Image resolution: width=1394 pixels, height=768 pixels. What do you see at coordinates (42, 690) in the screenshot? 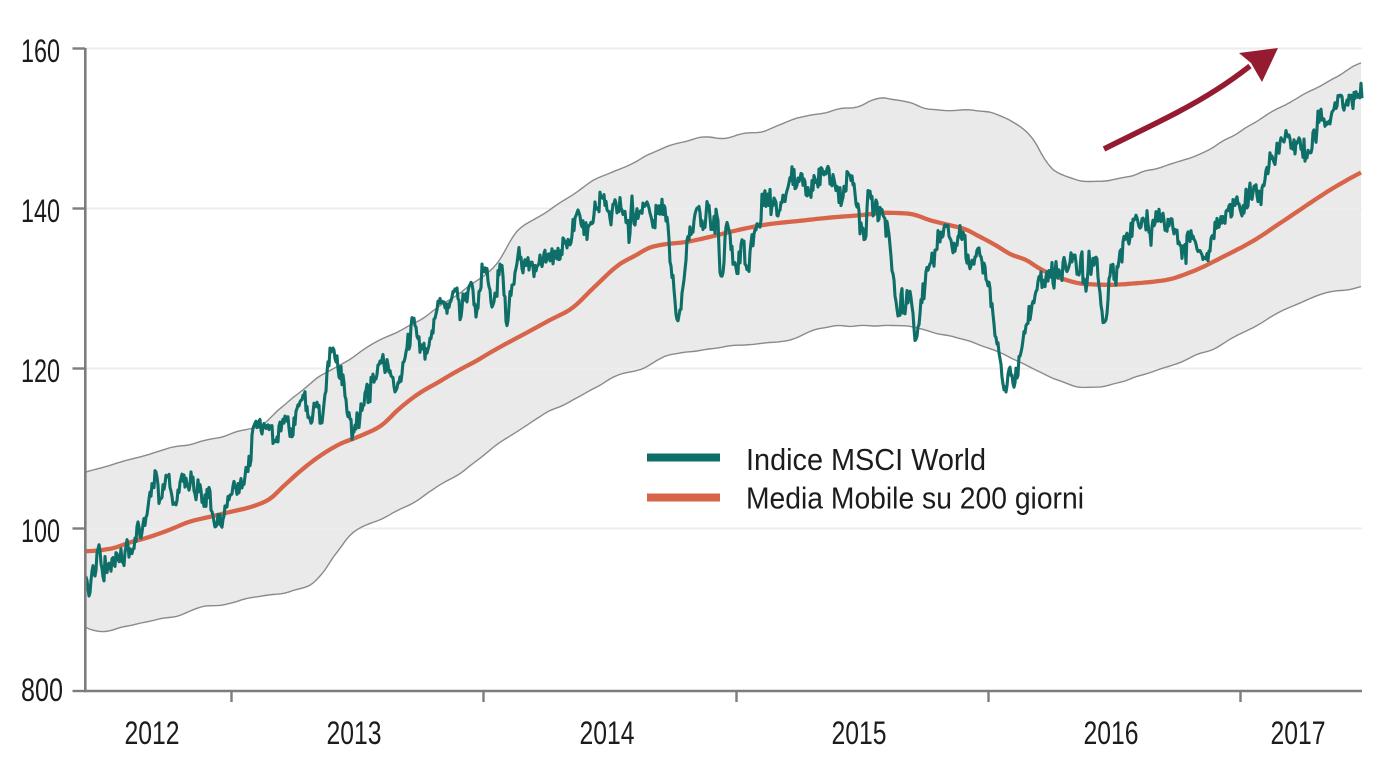
I see `svg-text: 800` at bounding box center [42, 690].